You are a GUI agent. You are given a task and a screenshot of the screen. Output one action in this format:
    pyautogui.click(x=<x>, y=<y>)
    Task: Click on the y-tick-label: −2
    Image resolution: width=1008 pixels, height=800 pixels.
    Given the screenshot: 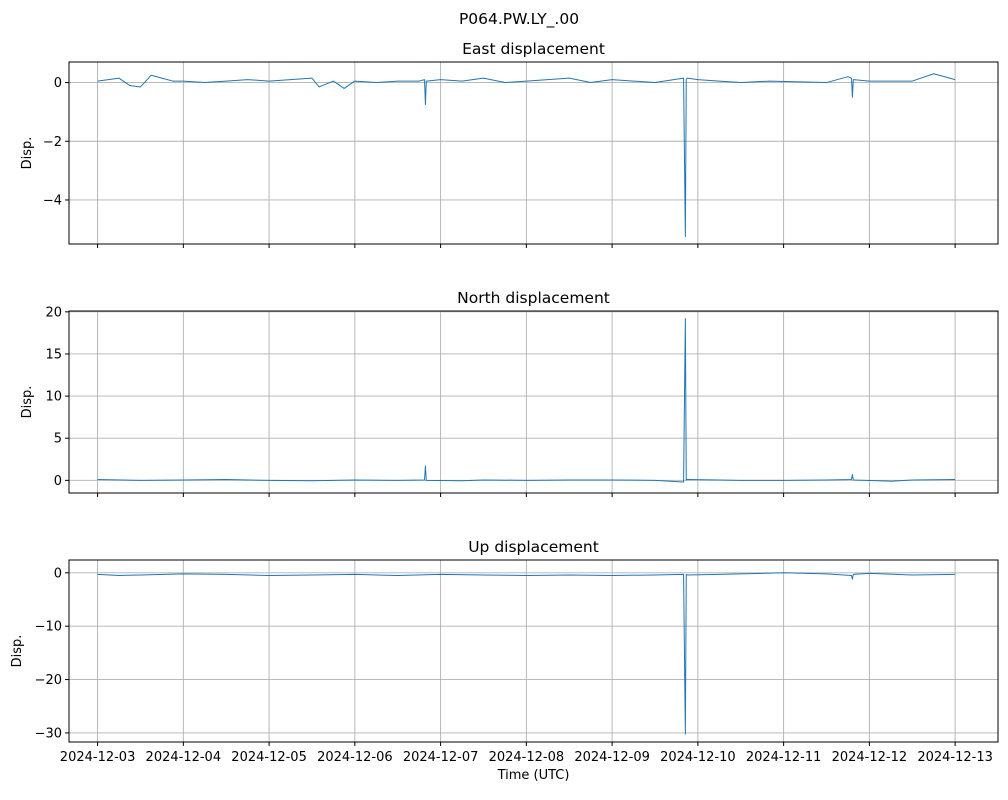 What is the action you would take?
    pyautogui.click(x=52, y=142)
    